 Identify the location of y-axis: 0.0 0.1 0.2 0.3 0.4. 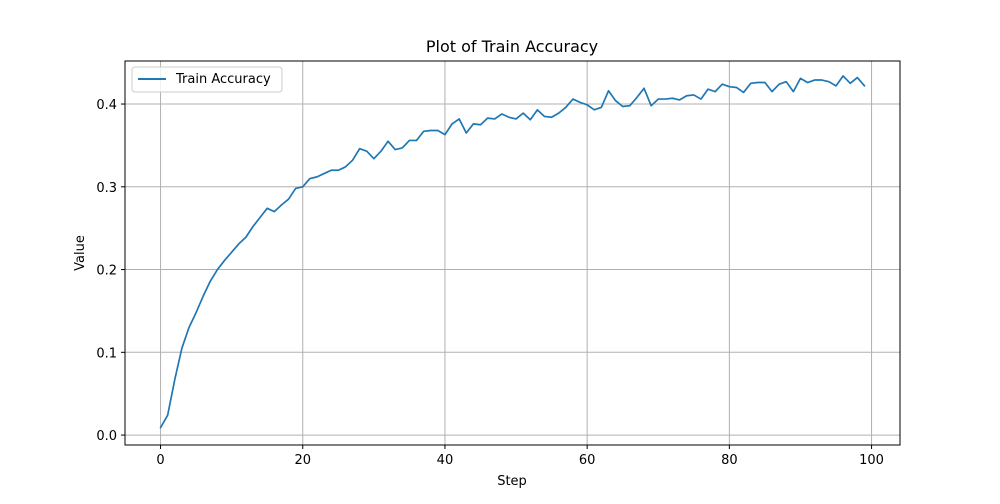
(110, 271).